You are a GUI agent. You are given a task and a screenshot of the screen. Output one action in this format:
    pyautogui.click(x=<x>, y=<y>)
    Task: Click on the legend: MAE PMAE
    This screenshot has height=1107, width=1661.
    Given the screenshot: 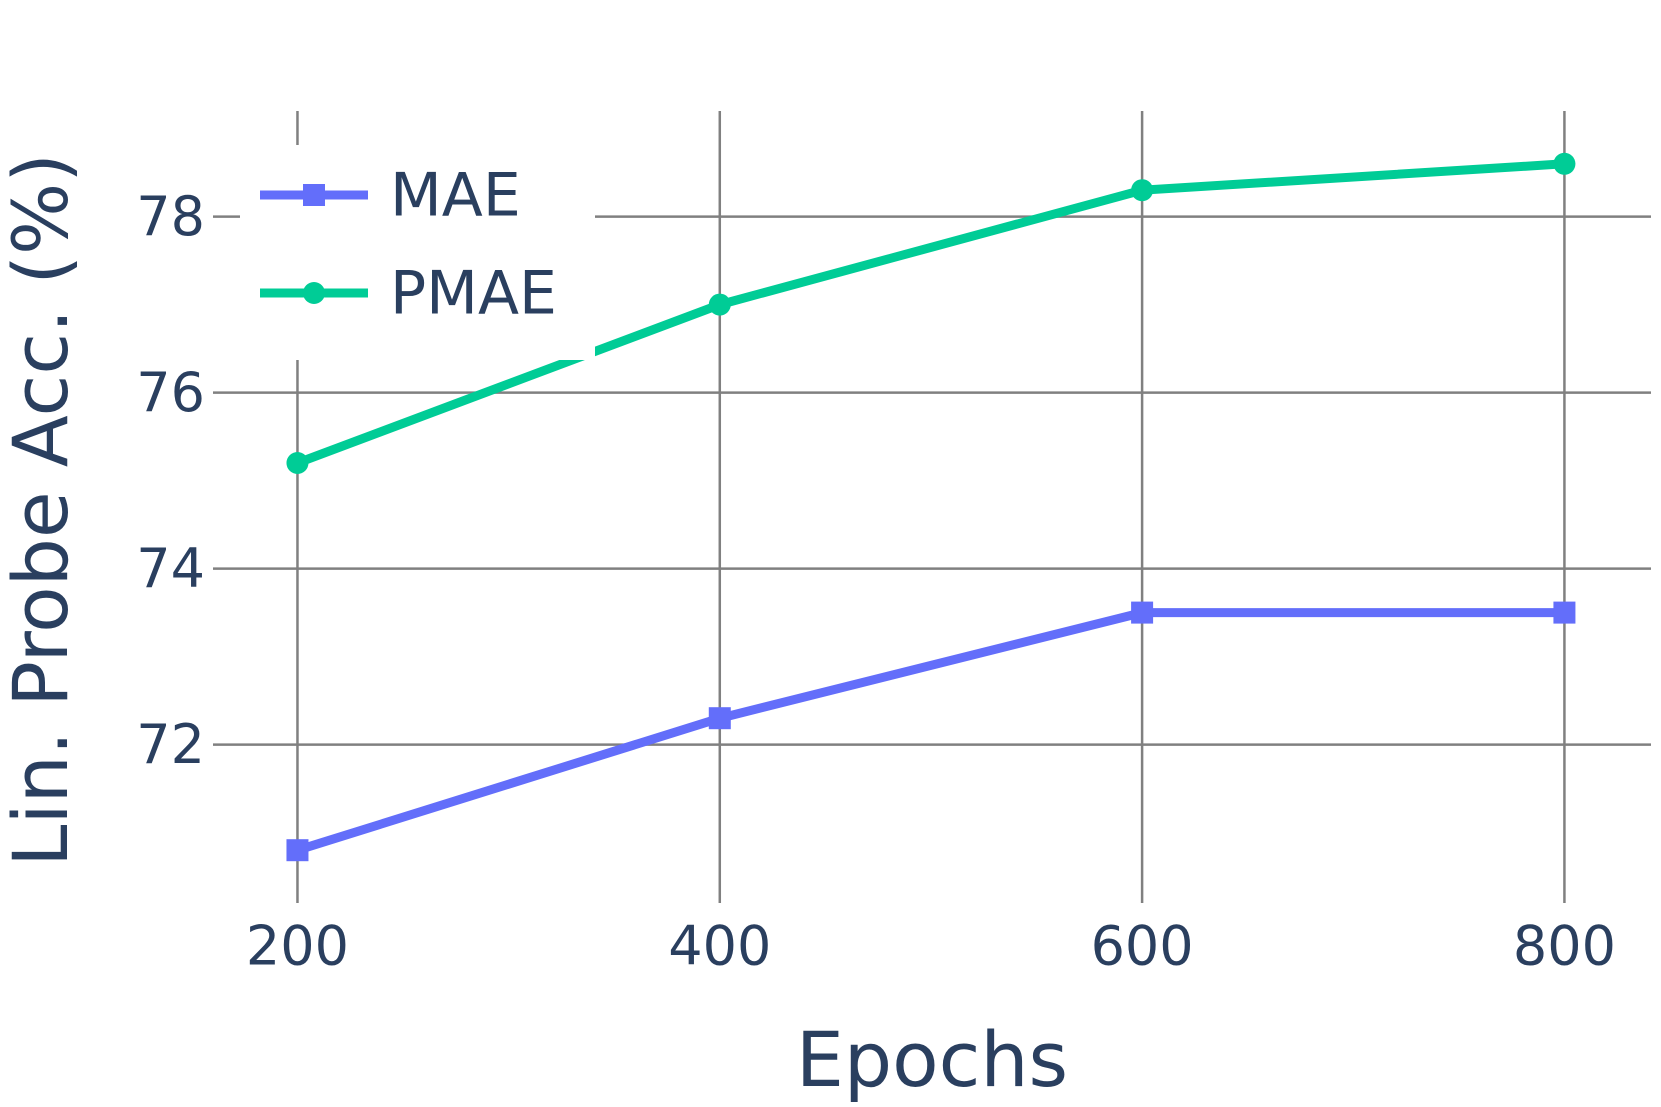 What is the action you would take?
    pyautogui.click(x=417, y=252)
    